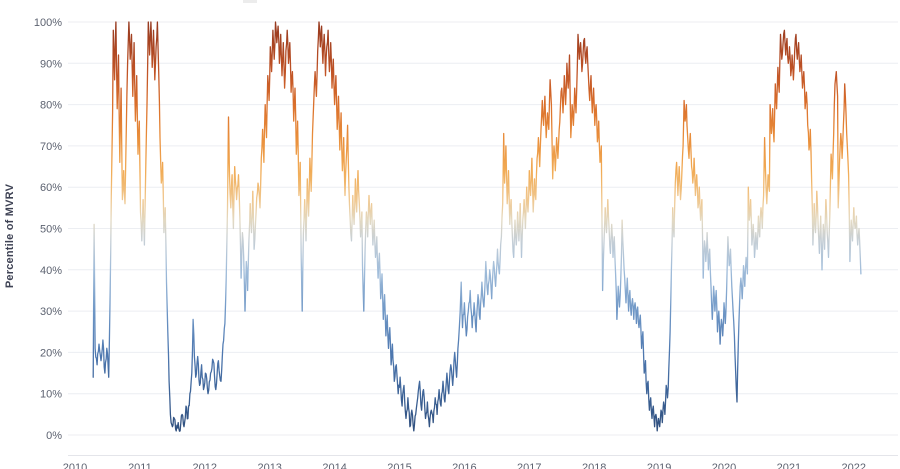 The width and height of the screenshot is (900, 469). Describe the element at coordinates (399, 465) in the screenshot. I see `x-tick-label: 2015` at that location.